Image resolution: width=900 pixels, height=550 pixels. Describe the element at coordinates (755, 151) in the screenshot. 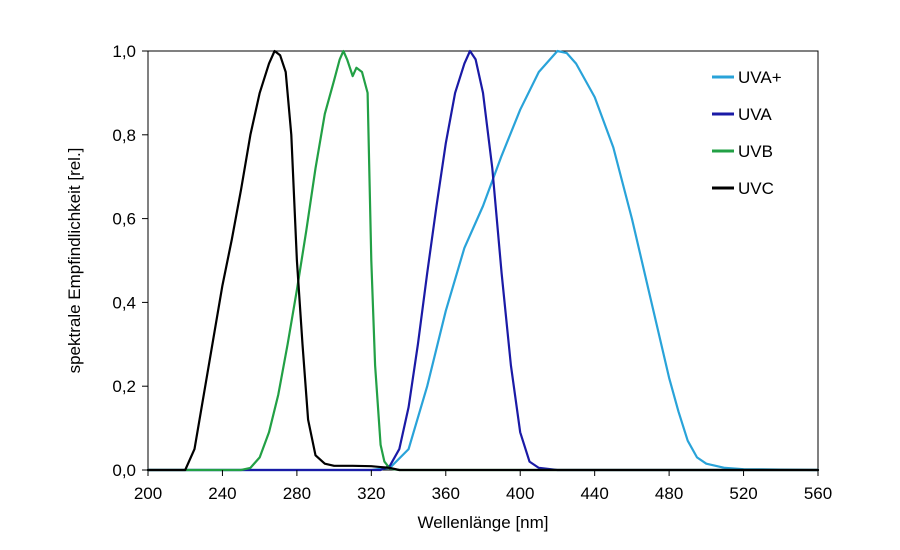

I see `legend-label: UVB` at that location.